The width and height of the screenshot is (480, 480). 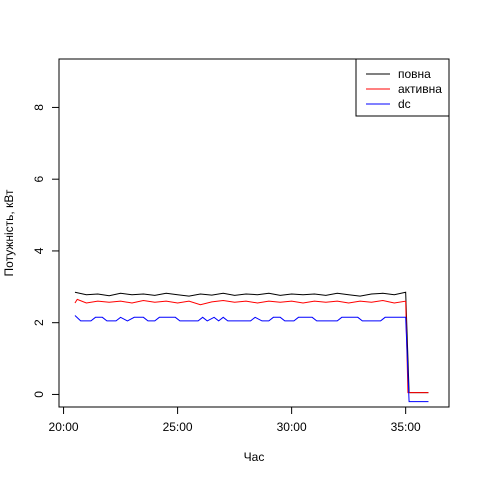 I want to click on x-tick-label: 20:00, so click(x=64, y=427).